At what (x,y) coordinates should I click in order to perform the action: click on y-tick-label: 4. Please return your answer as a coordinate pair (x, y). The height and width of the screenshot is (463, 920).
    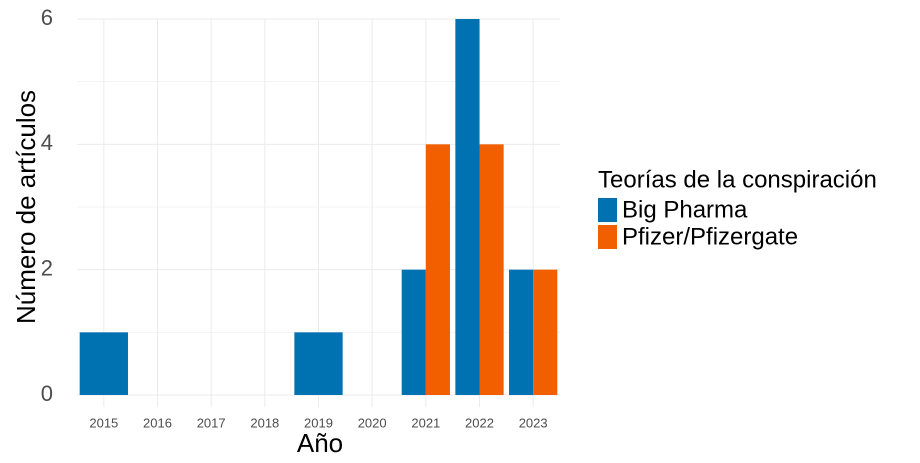
    Looking at the image, I should click on (47, 142).